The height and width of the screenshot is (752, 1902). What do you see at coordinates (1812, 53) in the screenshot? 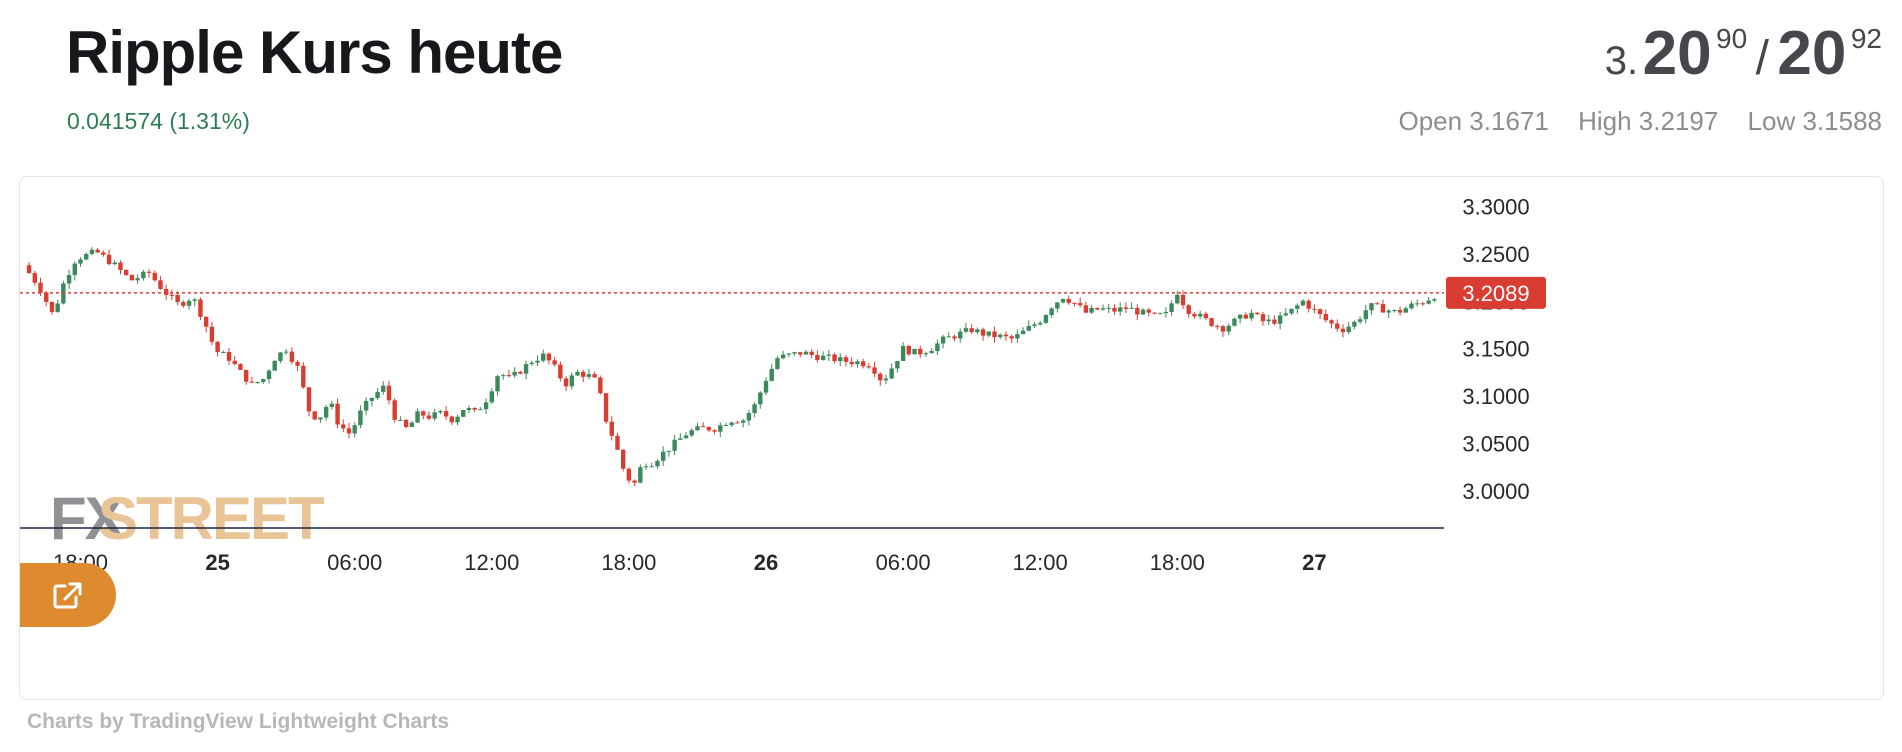
I see `ask-price-big: 20` at bounding box center [1812, 53].